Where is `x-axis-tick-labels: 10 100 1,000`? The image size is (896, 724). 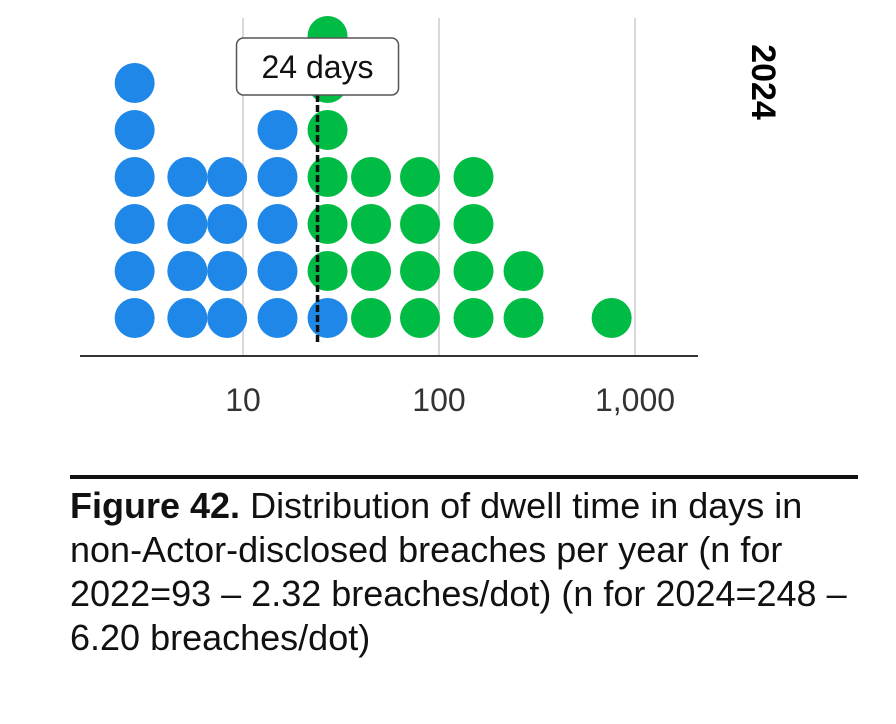 x-axis-tick-labels: 10 100 1,000 is located at coordinates (450, 400).